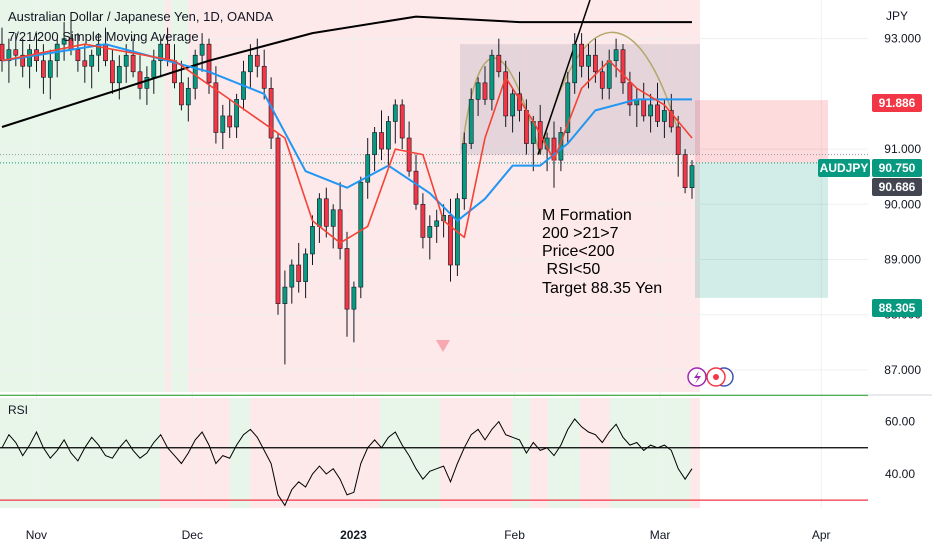  What do you see at coordinates (870, 168) in the screenshot?
I see `current-price-tag: AUDJPY 90.750` at bounding box center [870, 168].